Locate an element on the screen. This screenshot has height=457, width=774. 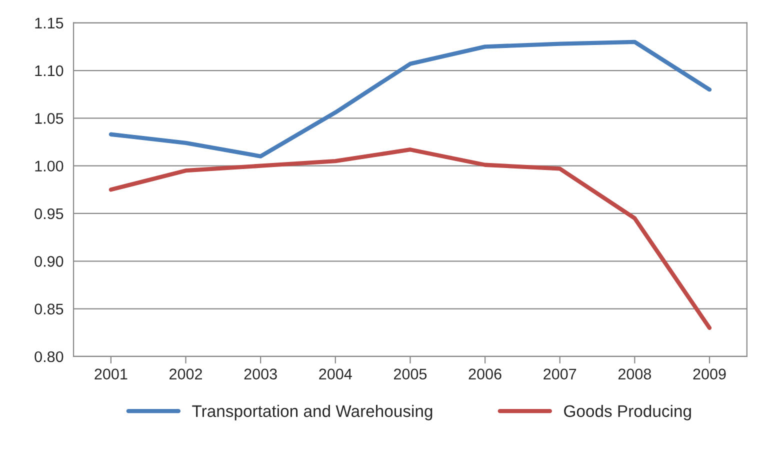
x-tick-label: 2006 is located at coordinates (485, 374).